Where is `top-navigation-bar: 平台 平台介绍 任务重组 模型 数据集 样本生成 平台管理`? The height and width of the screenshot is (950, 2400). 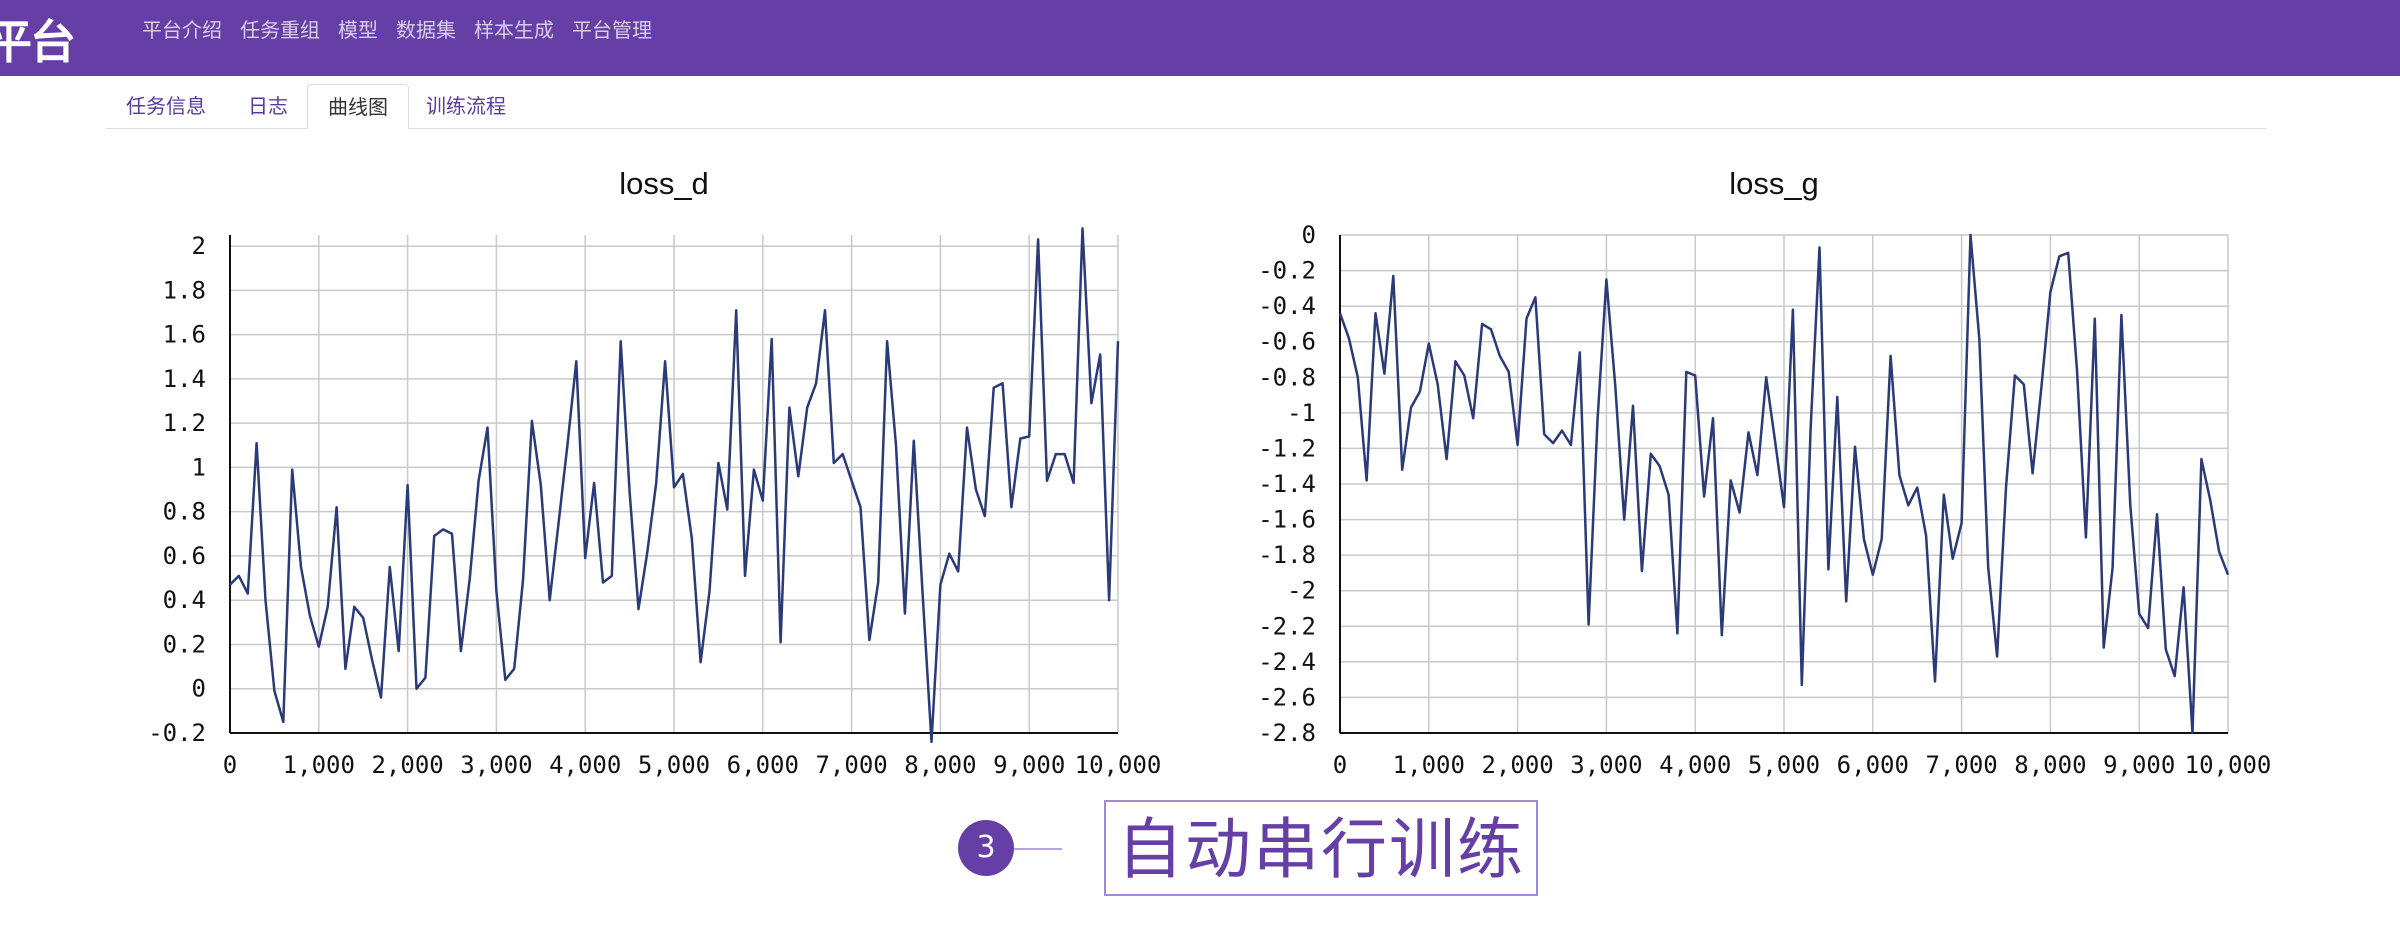
top-navigation-bar: 平台 平台介绍 任务重组 模型 数据集 样本生成 平台管理 is located at coordinates (1200, 38).